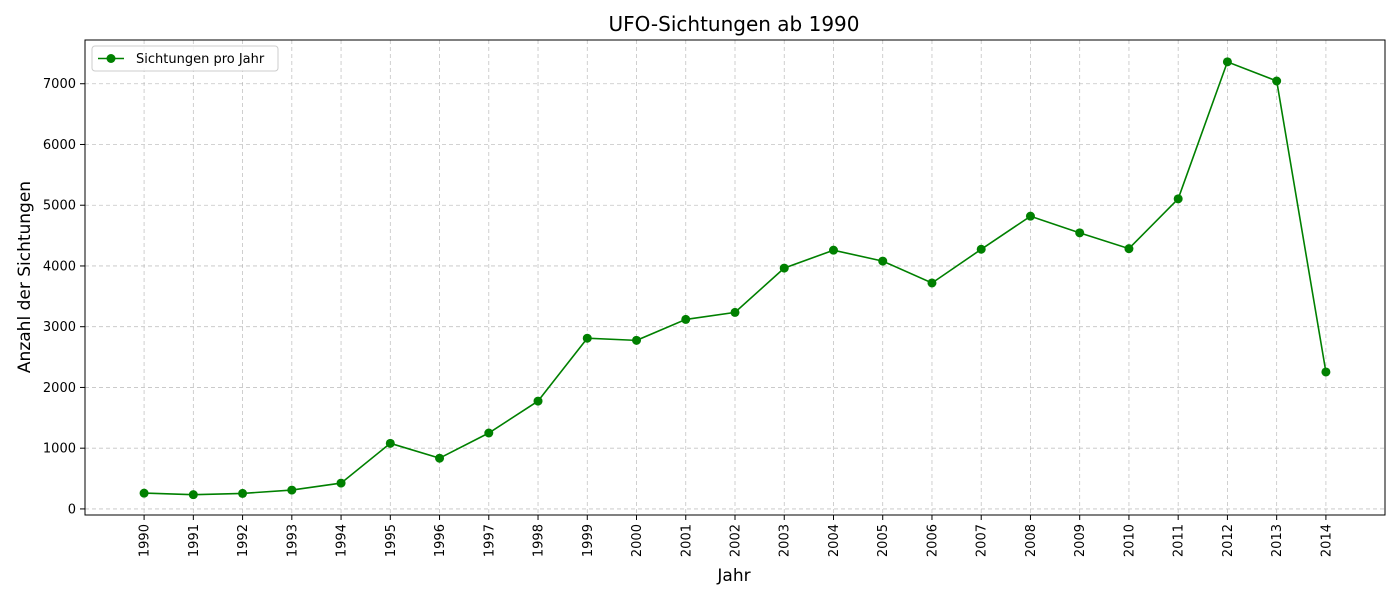 This screenshot has height=600, width=1400. I want to click on x-tick-label: 2010, so click(1129, 540).